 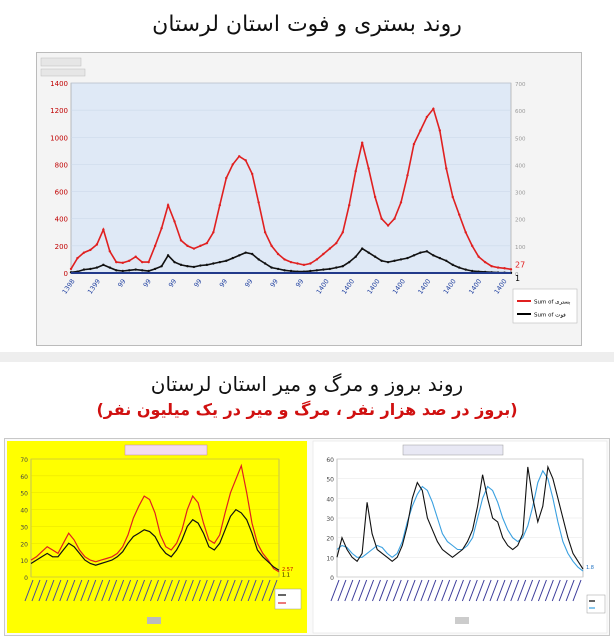 I want to click on legend-label: Sum of فوت, so click(x=550, y=316).